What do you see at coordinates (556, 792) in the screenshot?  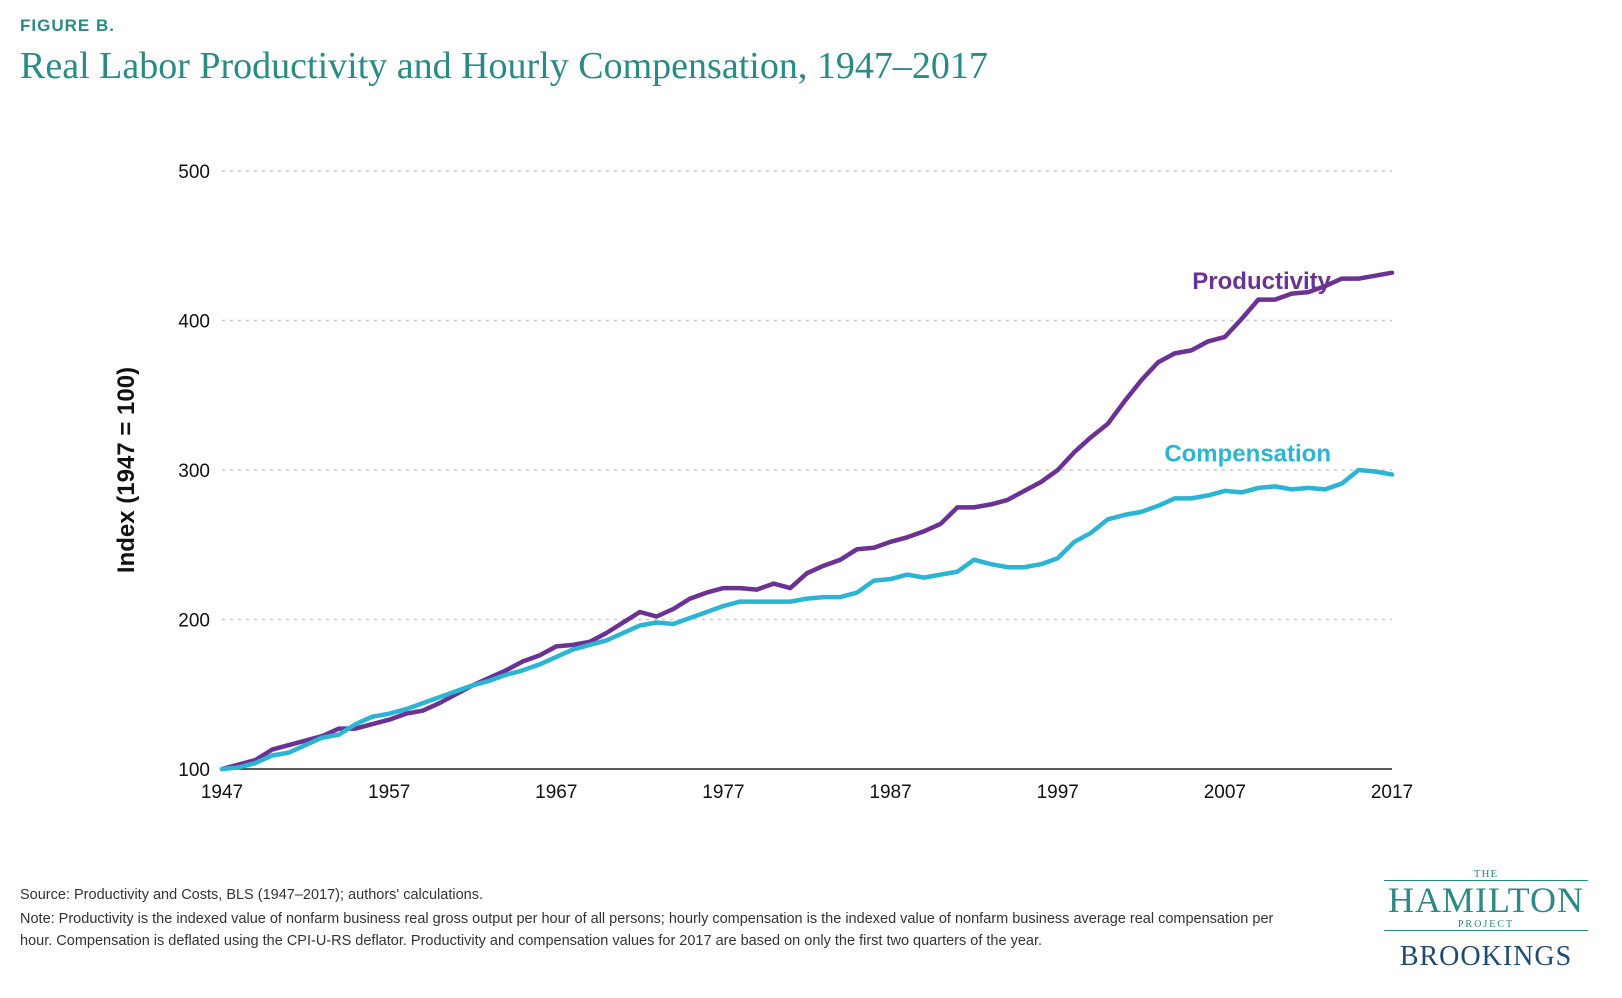 I see `x-tick-label: 1967` at bounding box center [556, 792].